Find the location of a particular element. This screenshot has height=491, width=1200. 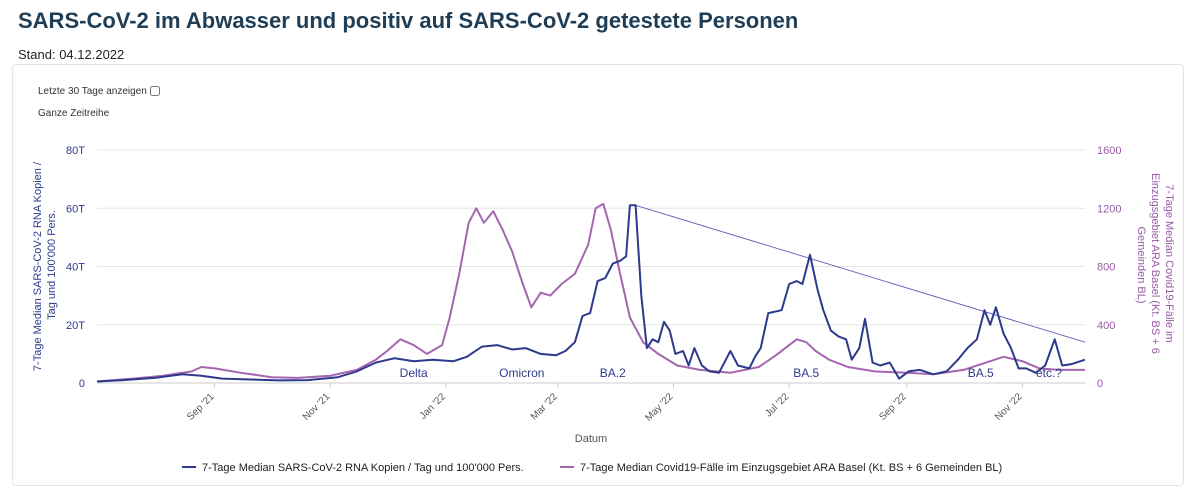

full-range-button: Ganze Zeitreihe is located at coordinates (74, 113).